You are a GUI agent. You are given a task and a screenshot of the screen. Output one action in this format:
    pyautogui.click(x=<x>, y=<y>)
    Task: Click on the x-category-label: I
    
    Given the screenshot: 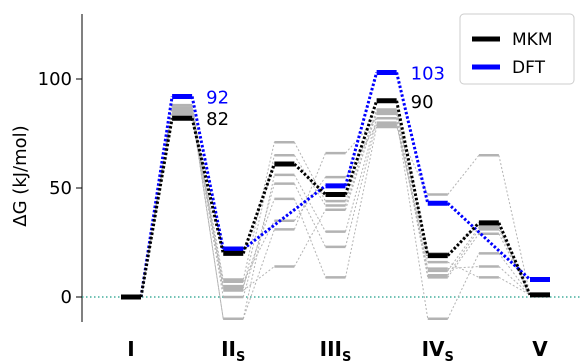 What is the action you would take?
    pyautogui.click(x=130, y=349)
    